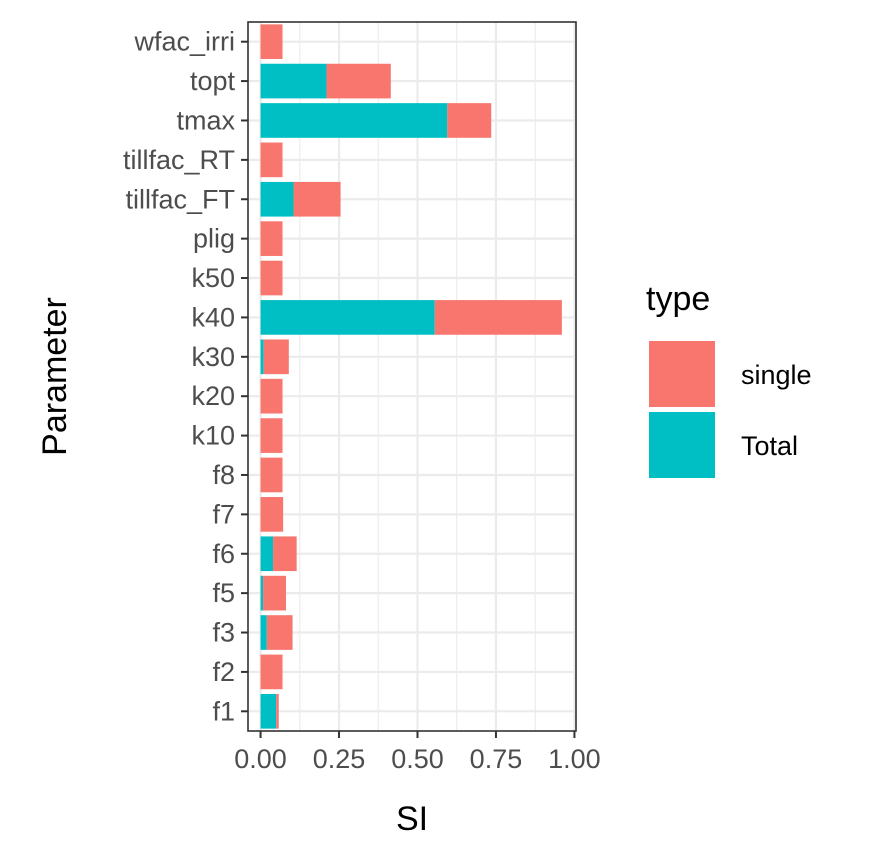  What do you see at coordinates (271, 42) in the screenshot?
I see `bar-single-wfac-irri` at bounding box center [271, 42].